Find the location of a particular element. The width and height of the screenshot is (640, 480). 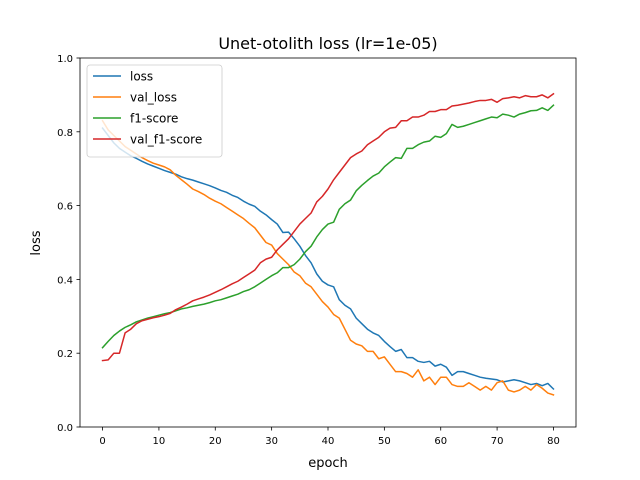

x-tick-label: 40 is located at coordinates (328, 441).